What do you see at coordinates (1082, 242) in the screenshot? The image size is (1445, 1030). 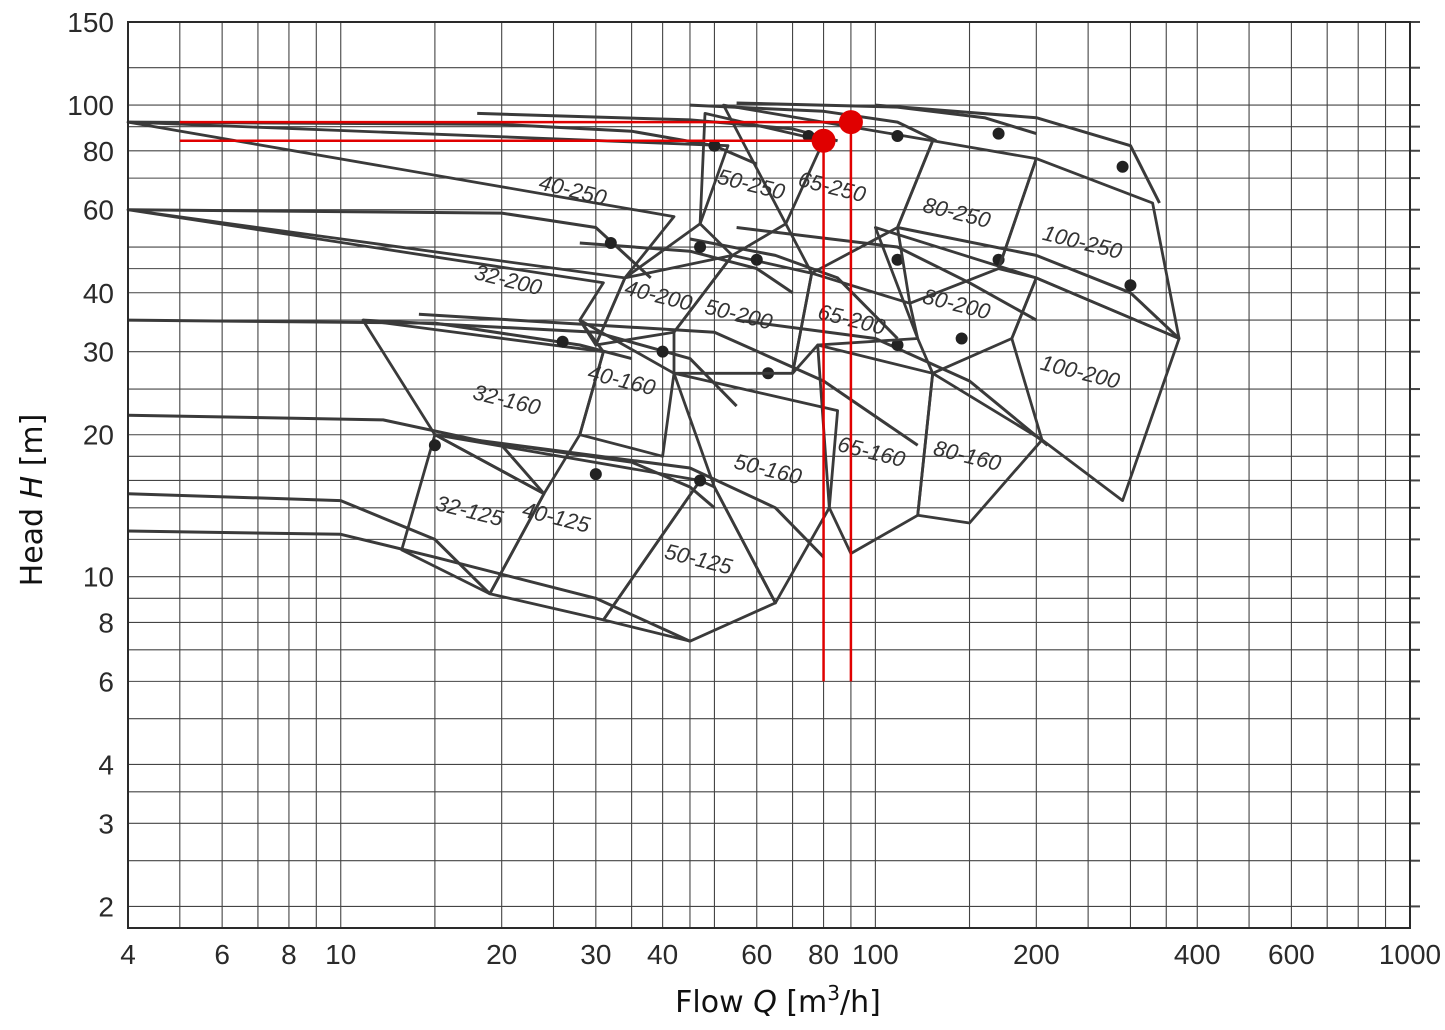 I see `curve-label-100-250: 100-250` at bounding box center [1082, 242].